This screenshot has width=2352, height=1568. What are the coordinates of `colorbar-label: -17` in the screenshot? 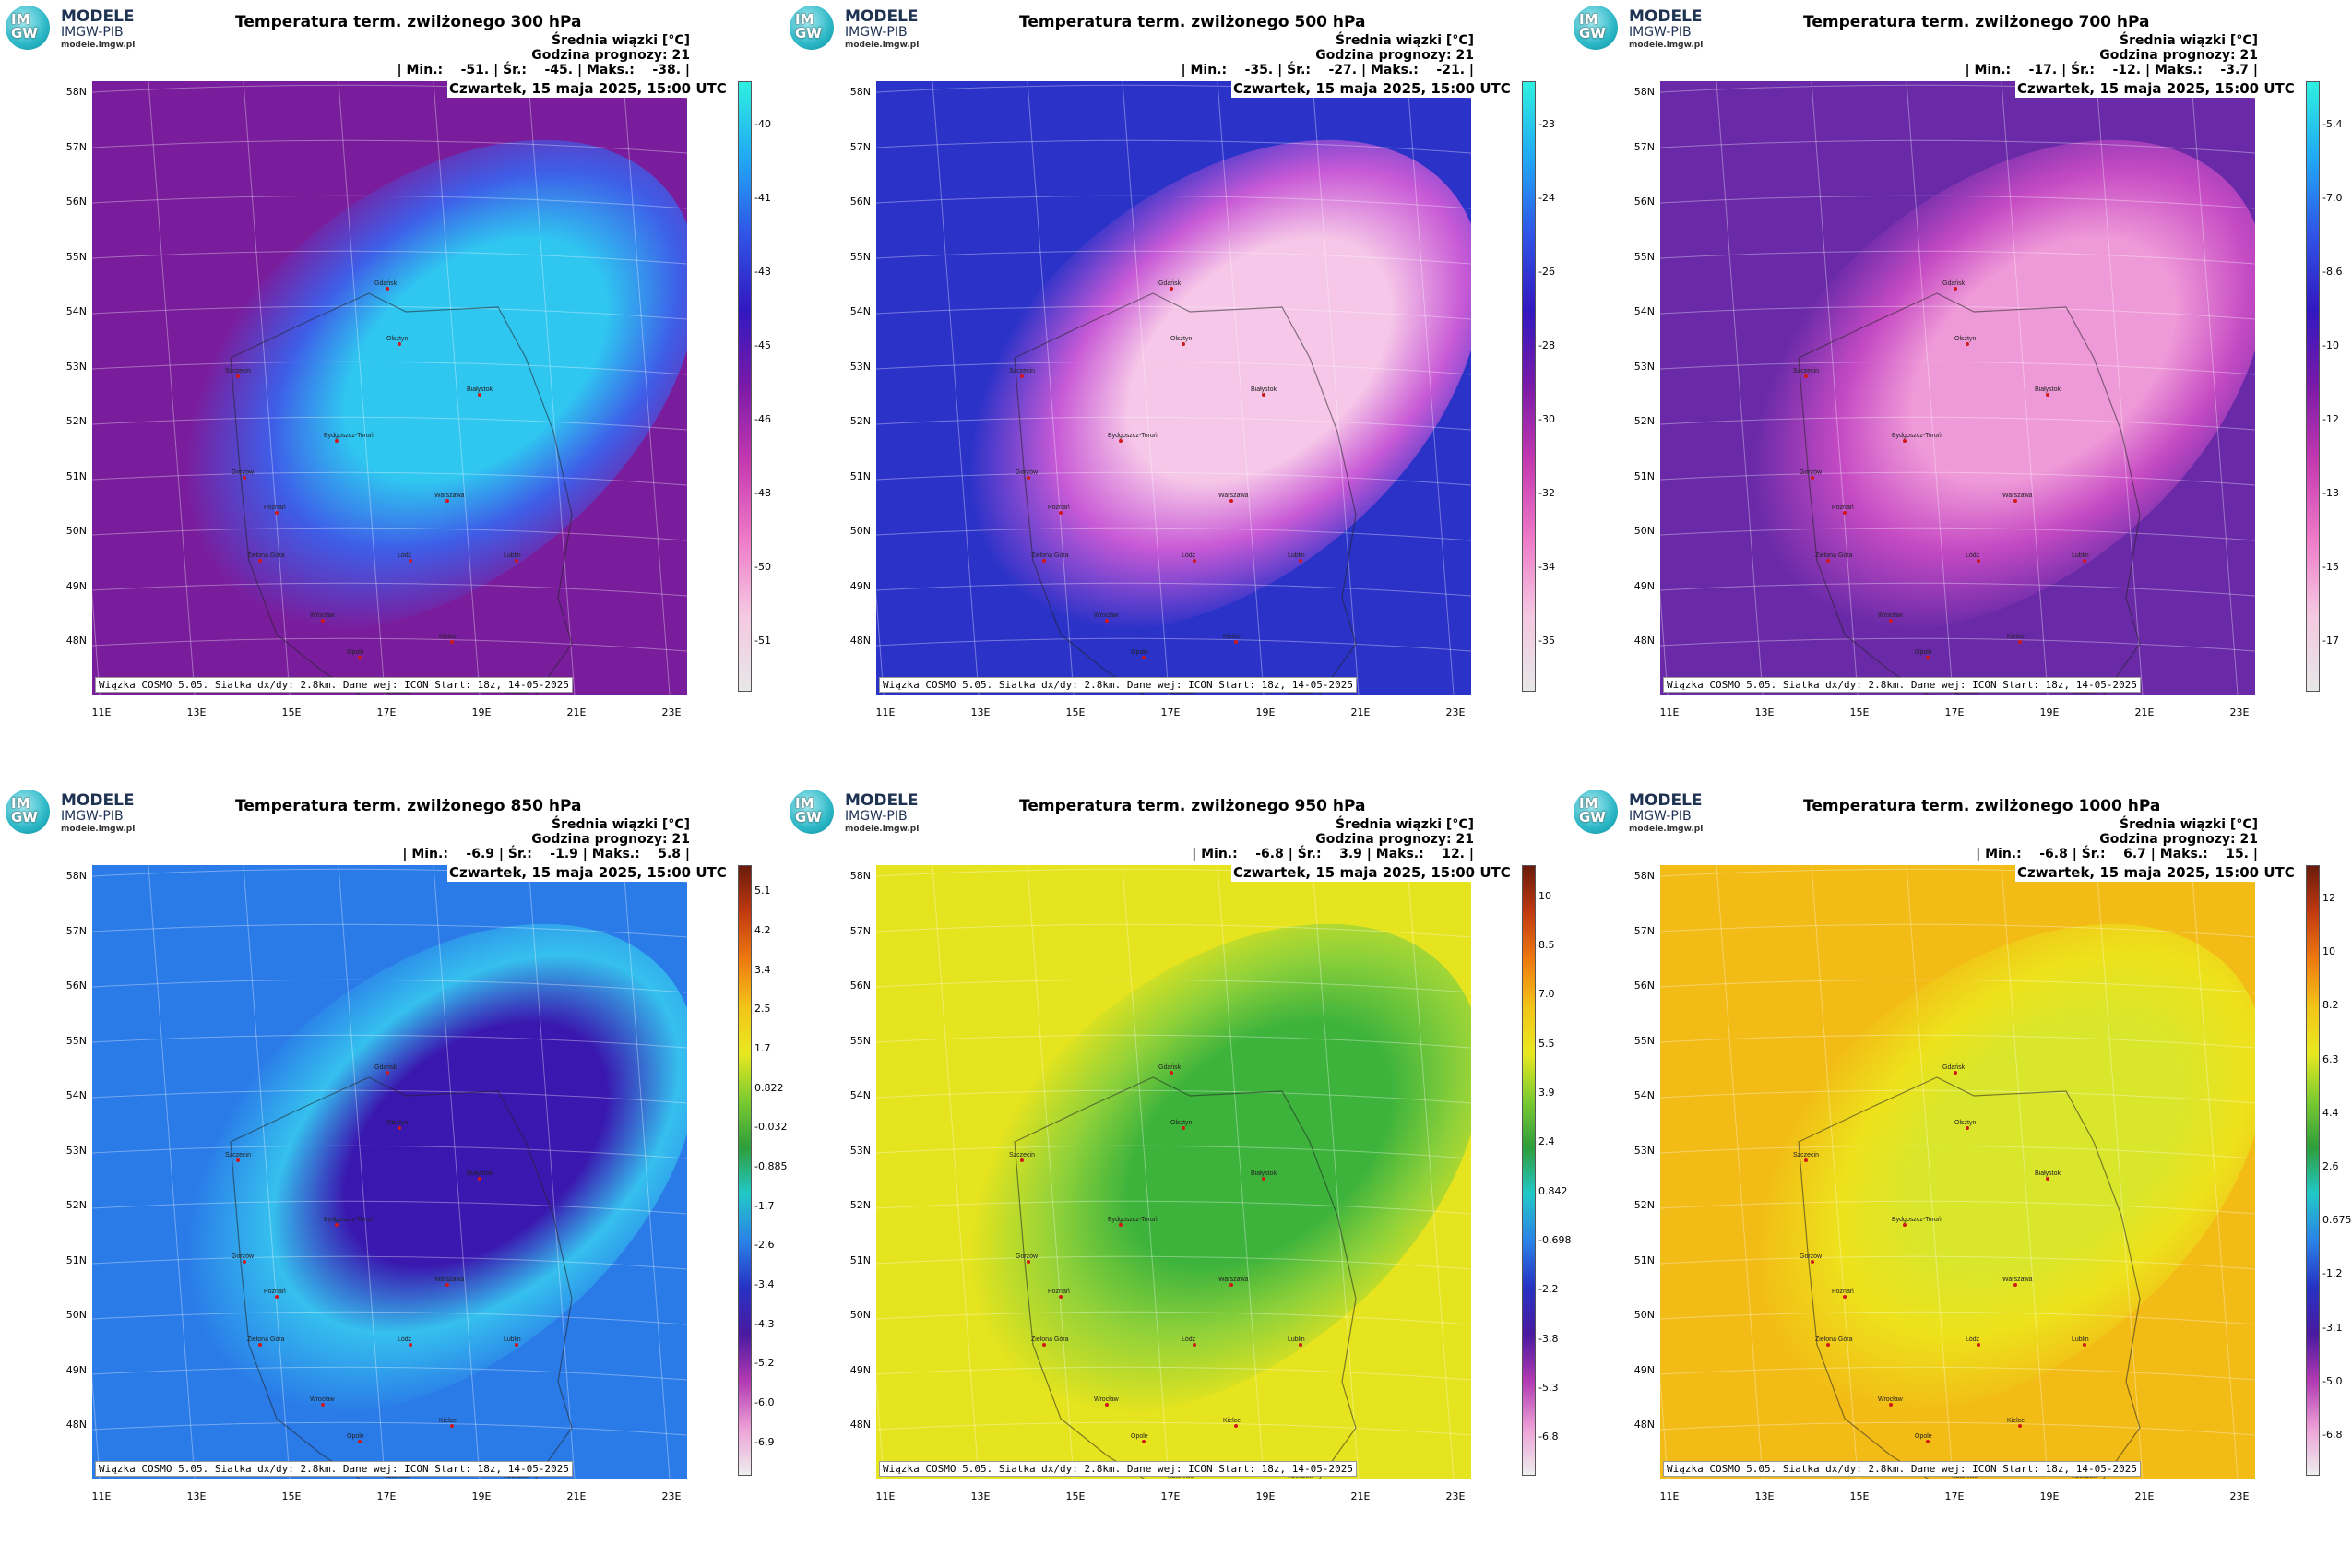 It's located at (2330, 641).